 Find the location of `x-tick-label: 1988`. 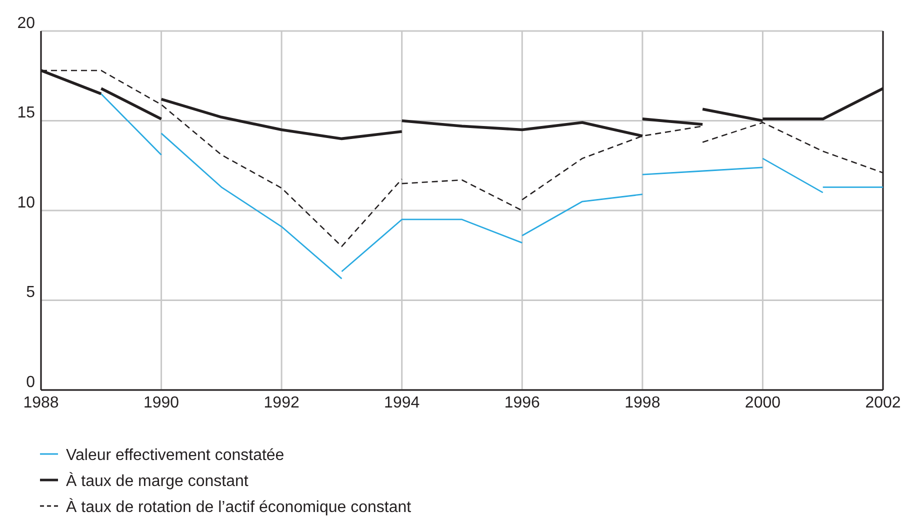

x-tick-label: 1988 is located at coordinates (41, 403).